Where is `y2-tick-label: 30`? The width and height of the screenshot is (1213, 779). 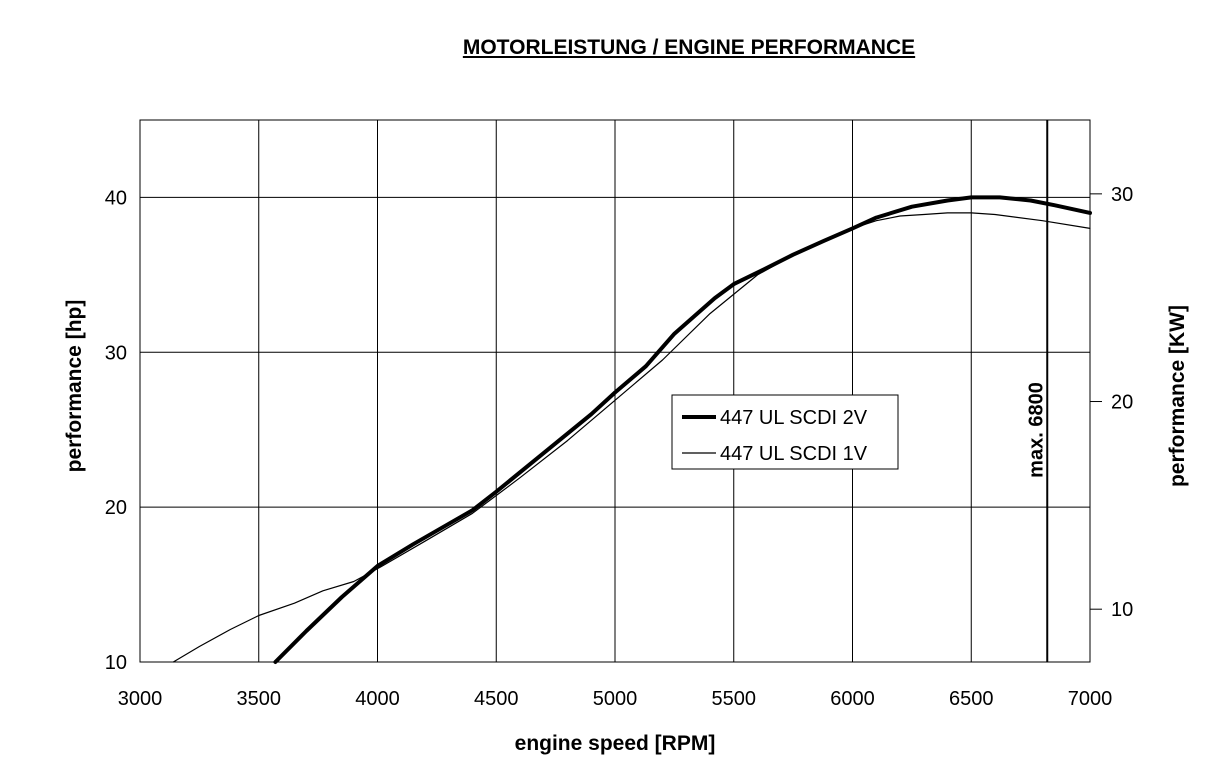 y2-tick-label: 30 is located at coordinates (1122, 195).